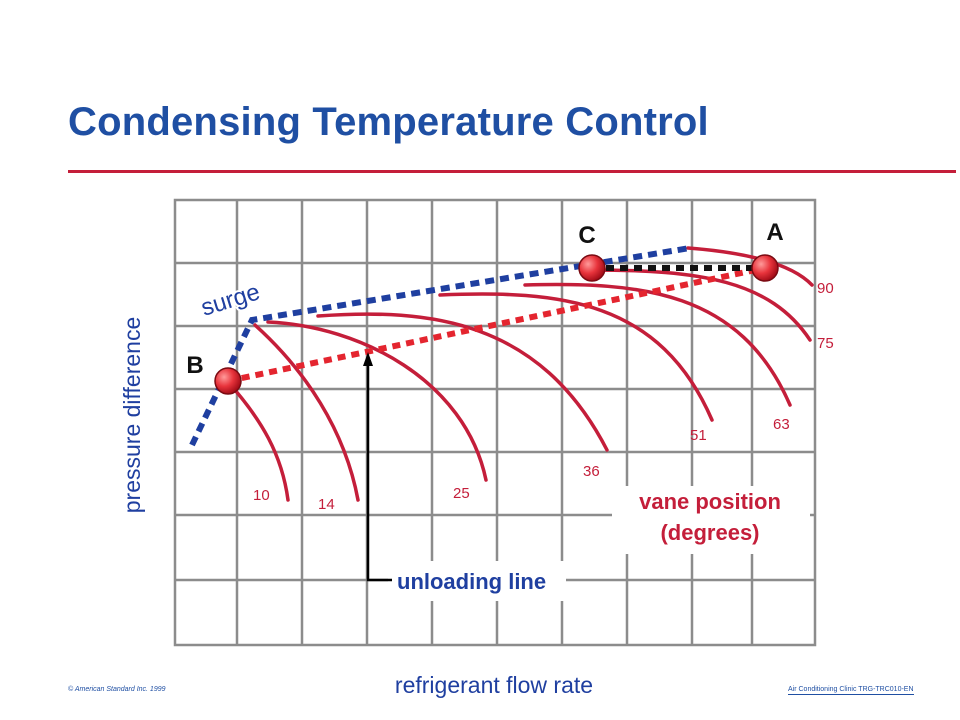 The height and width of the screenshot is (720, 960). I want to click on unloading-line-label: unloading line, so click(471, 581).